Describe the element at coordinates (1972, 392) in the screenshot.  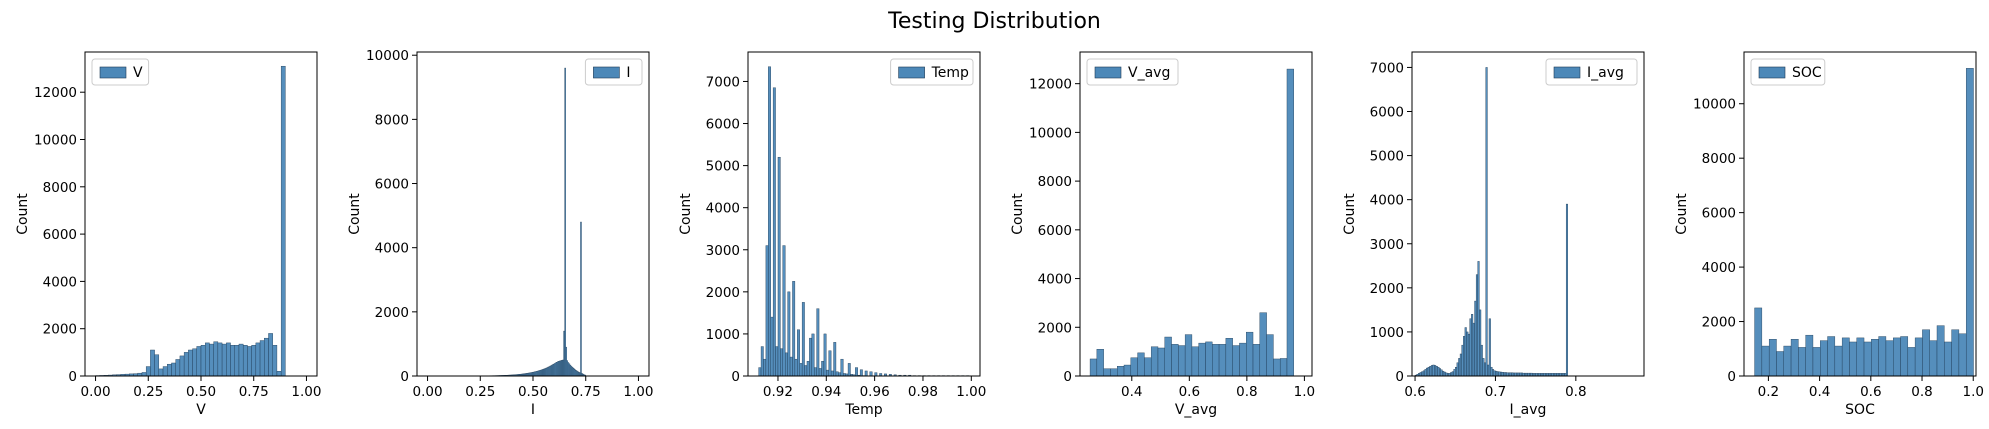
I see `x-tick-label: 1.0` at that location.